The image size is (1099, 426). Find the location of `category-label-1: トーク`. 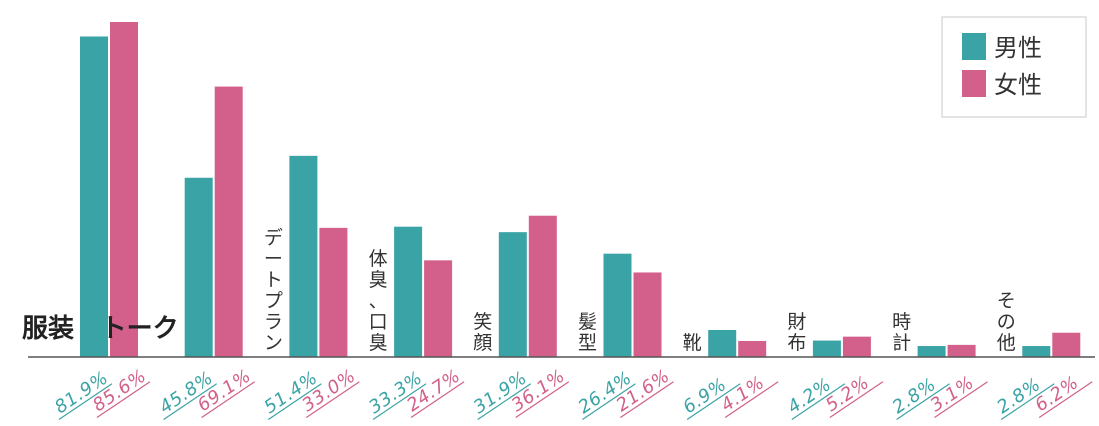

category-label-1: トーク is located at coordinates (140, 329).